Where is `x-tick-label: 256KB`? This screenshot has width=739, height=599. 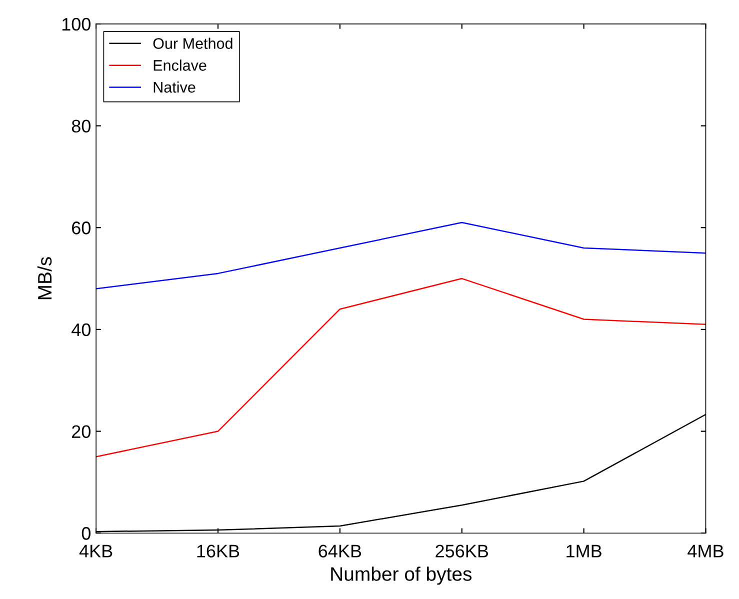 x-tick-label: 256KB is located at coordinates (462, 551).